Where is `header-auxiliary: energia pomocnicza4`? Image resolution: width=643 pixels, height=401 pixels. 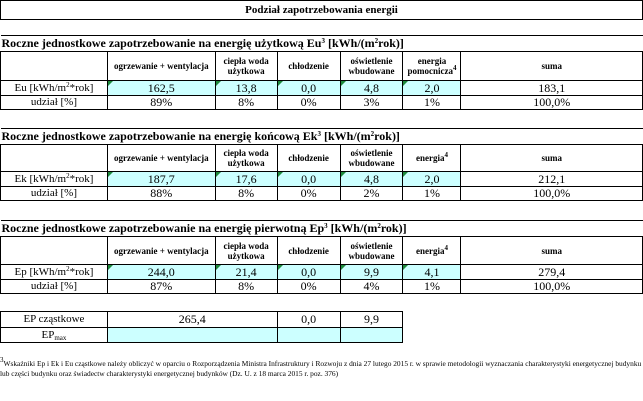
header-auxiliary: energia pomocnicza4 is located at coordinates (432, 66).